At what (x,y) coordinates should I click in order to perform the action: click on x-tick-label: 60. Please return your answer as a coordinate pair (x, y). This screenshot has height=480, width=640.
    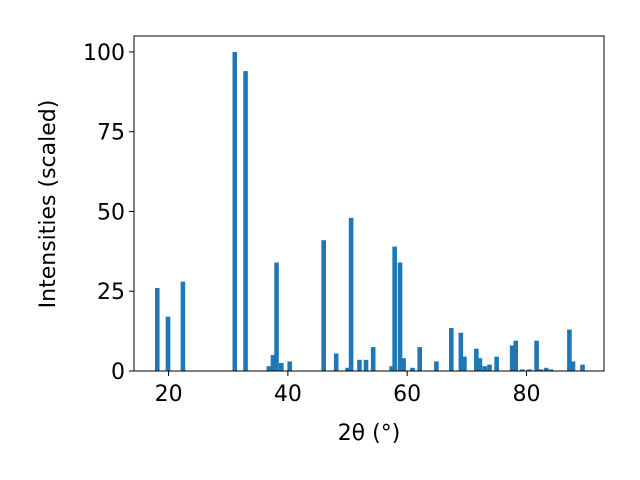
    Looking at the image, I should click on (407, 394).